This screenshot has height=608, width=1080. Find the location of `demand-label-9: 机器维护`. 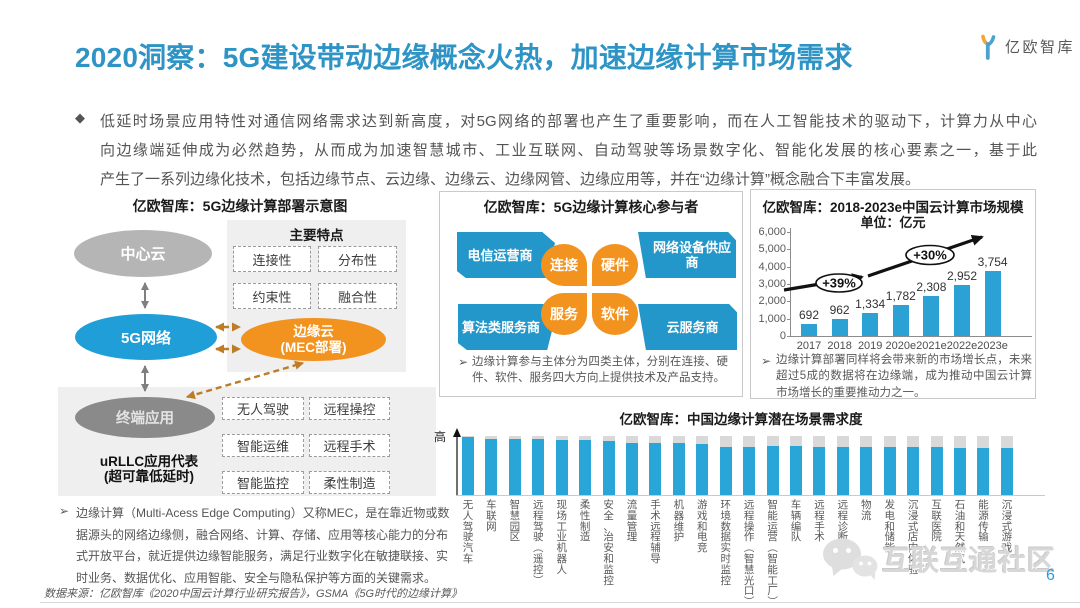

demand-label-9: 机器维护 is located at coordinates (679, 521).